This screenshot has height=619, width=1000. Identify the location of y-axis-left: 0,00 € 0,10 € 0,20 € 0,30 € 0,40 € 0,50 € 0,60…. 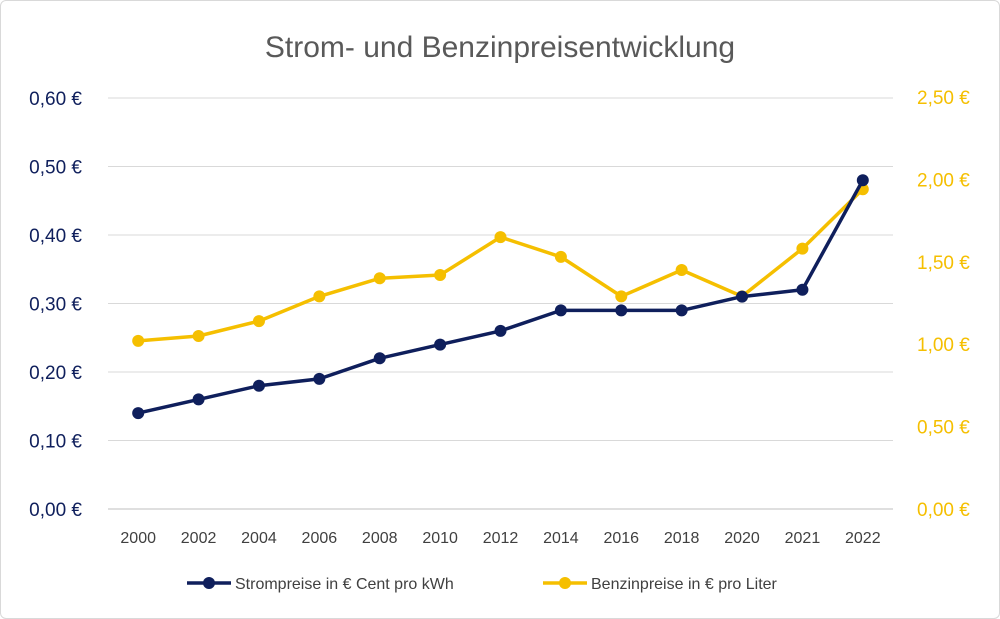
(55, 305).